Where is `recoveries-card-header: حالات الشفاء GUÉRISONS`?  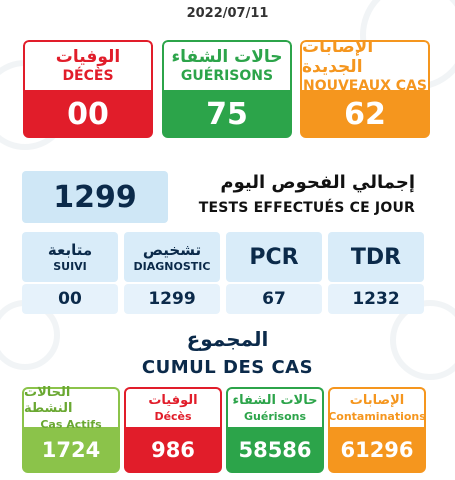
recoveries-card-header: حالات الشفاء GUÉRISONS is located at coordinates (227, 65).